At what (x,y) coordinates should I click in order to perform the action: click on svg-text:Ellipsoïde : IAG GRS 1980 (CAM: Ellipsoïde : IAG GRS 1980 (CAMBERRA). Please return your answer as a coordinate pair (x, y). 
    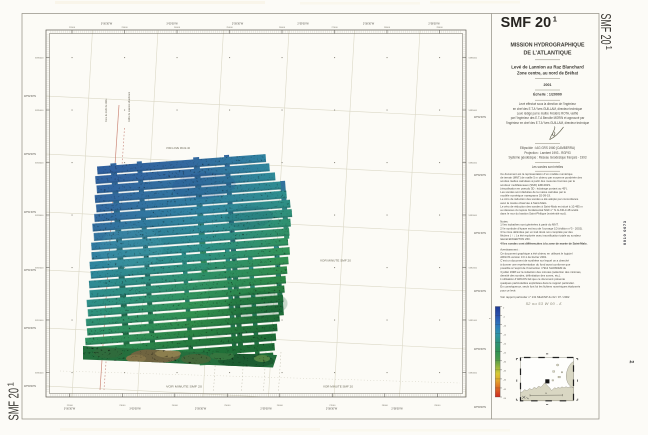
    Looking at the image, I should click on (547, 148).